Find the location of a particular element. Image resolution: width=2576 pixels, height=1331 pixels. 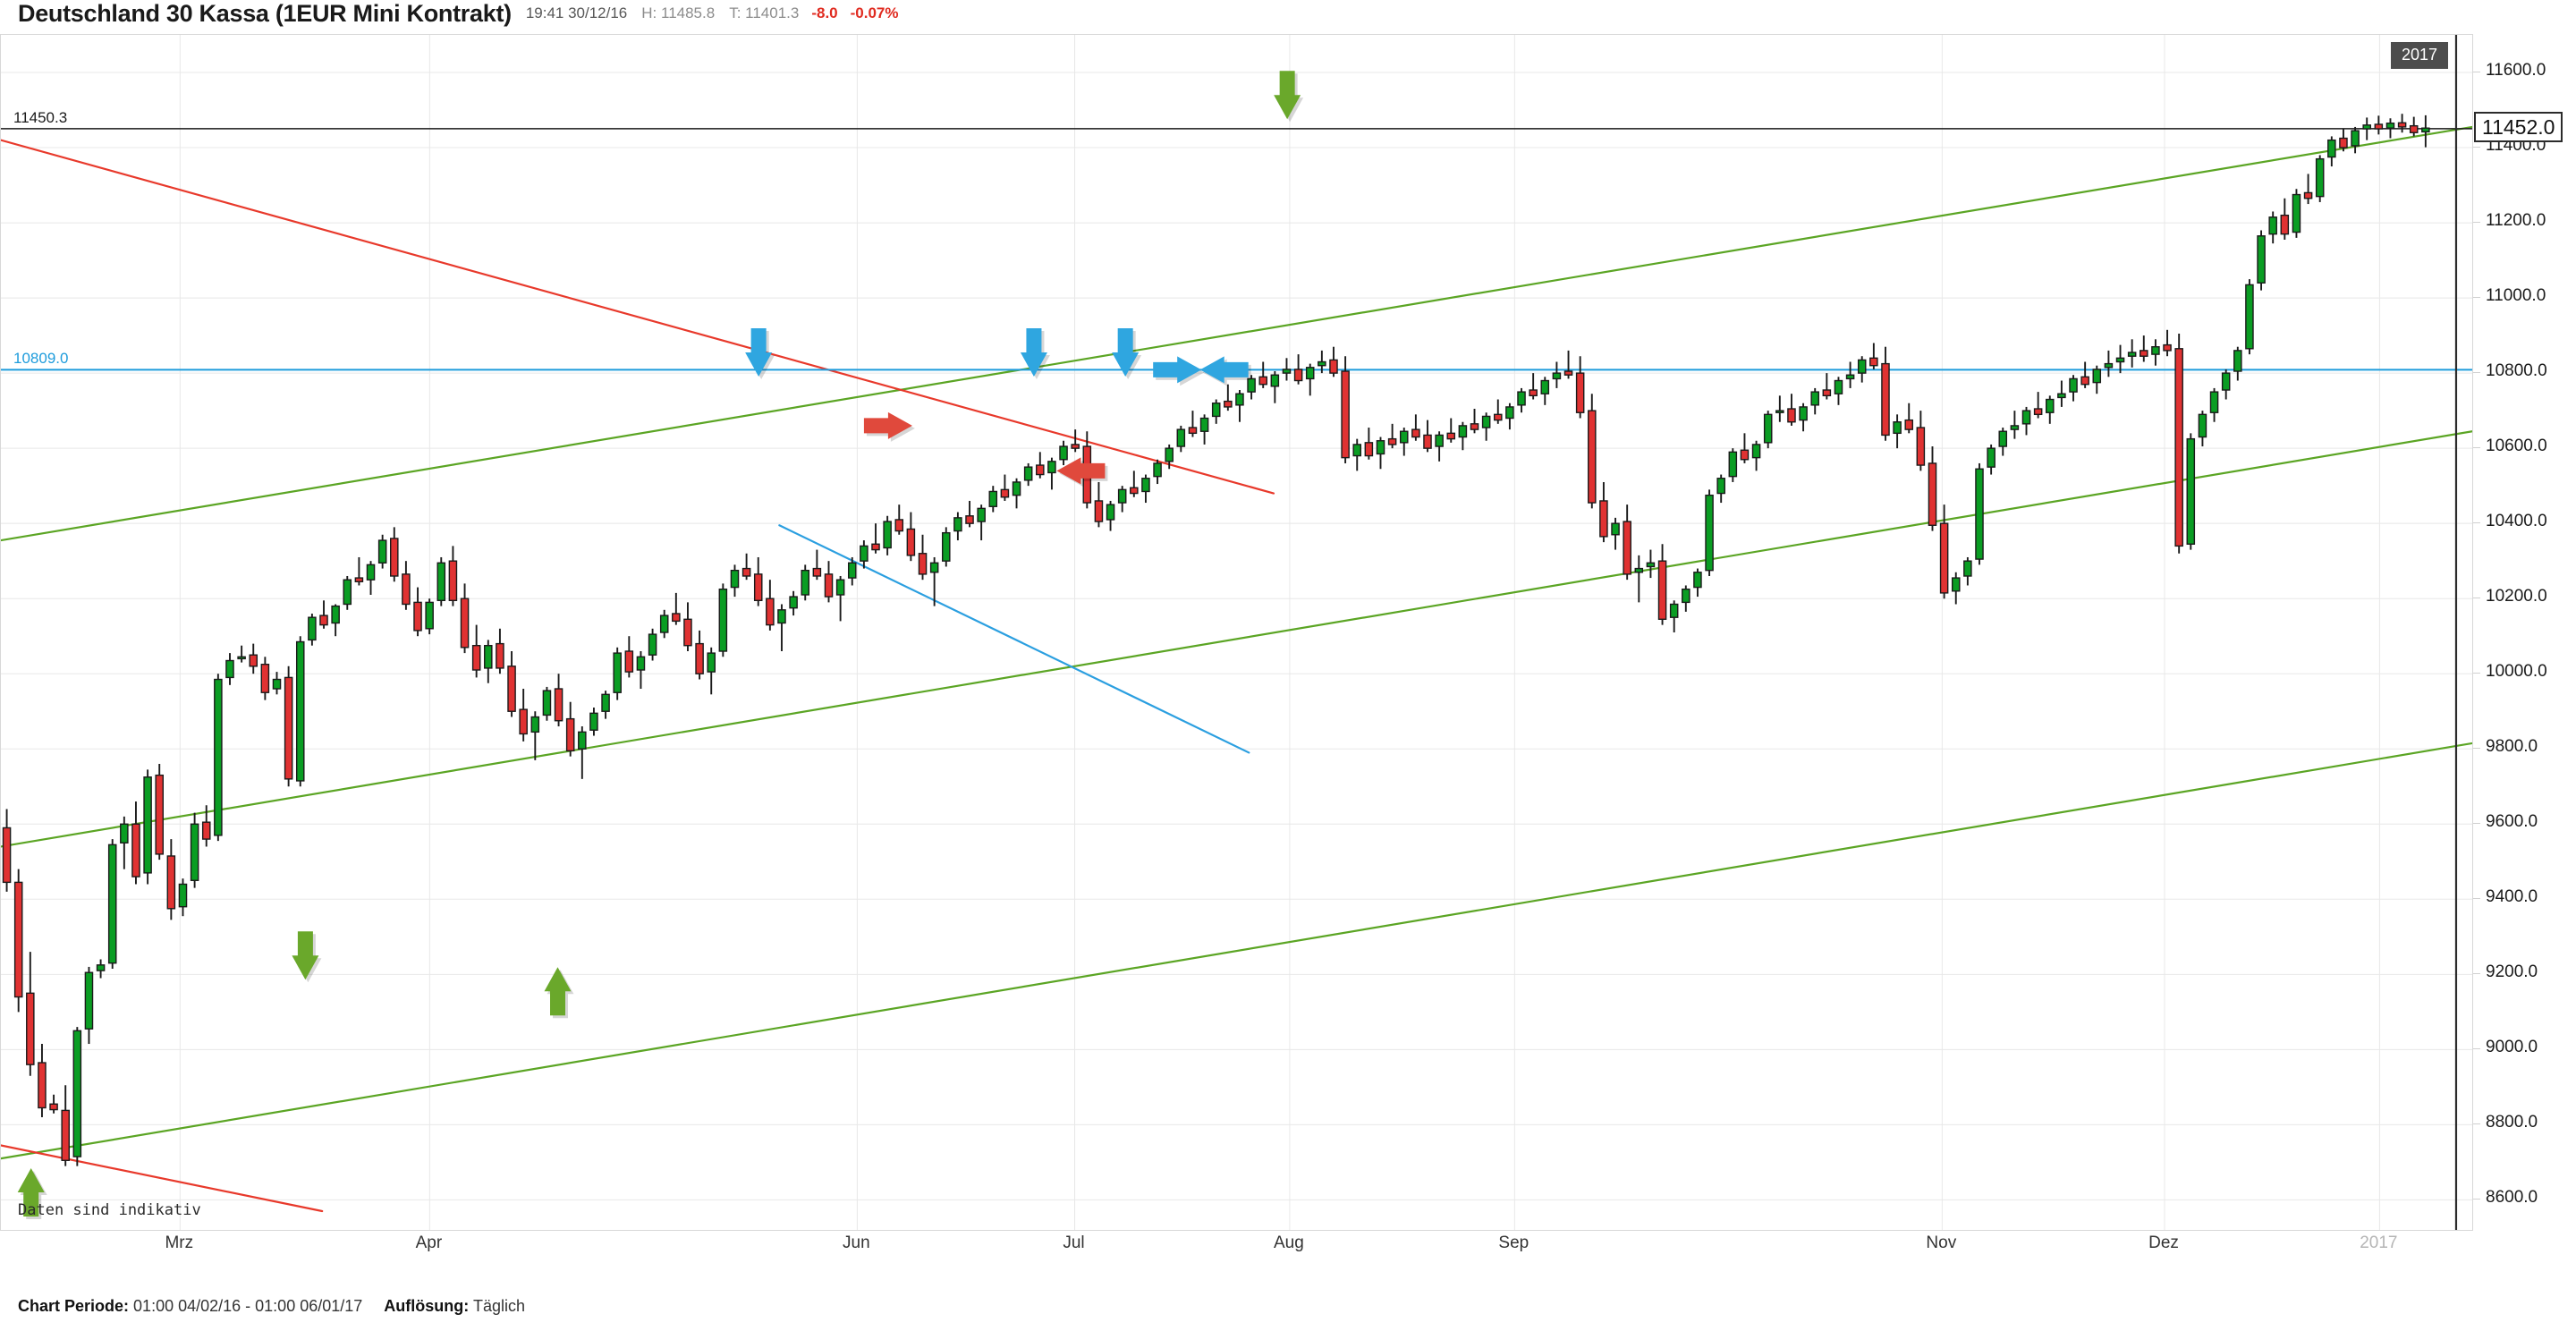

resolution-label: Auflösung: is located at coordinates (427, 1306).